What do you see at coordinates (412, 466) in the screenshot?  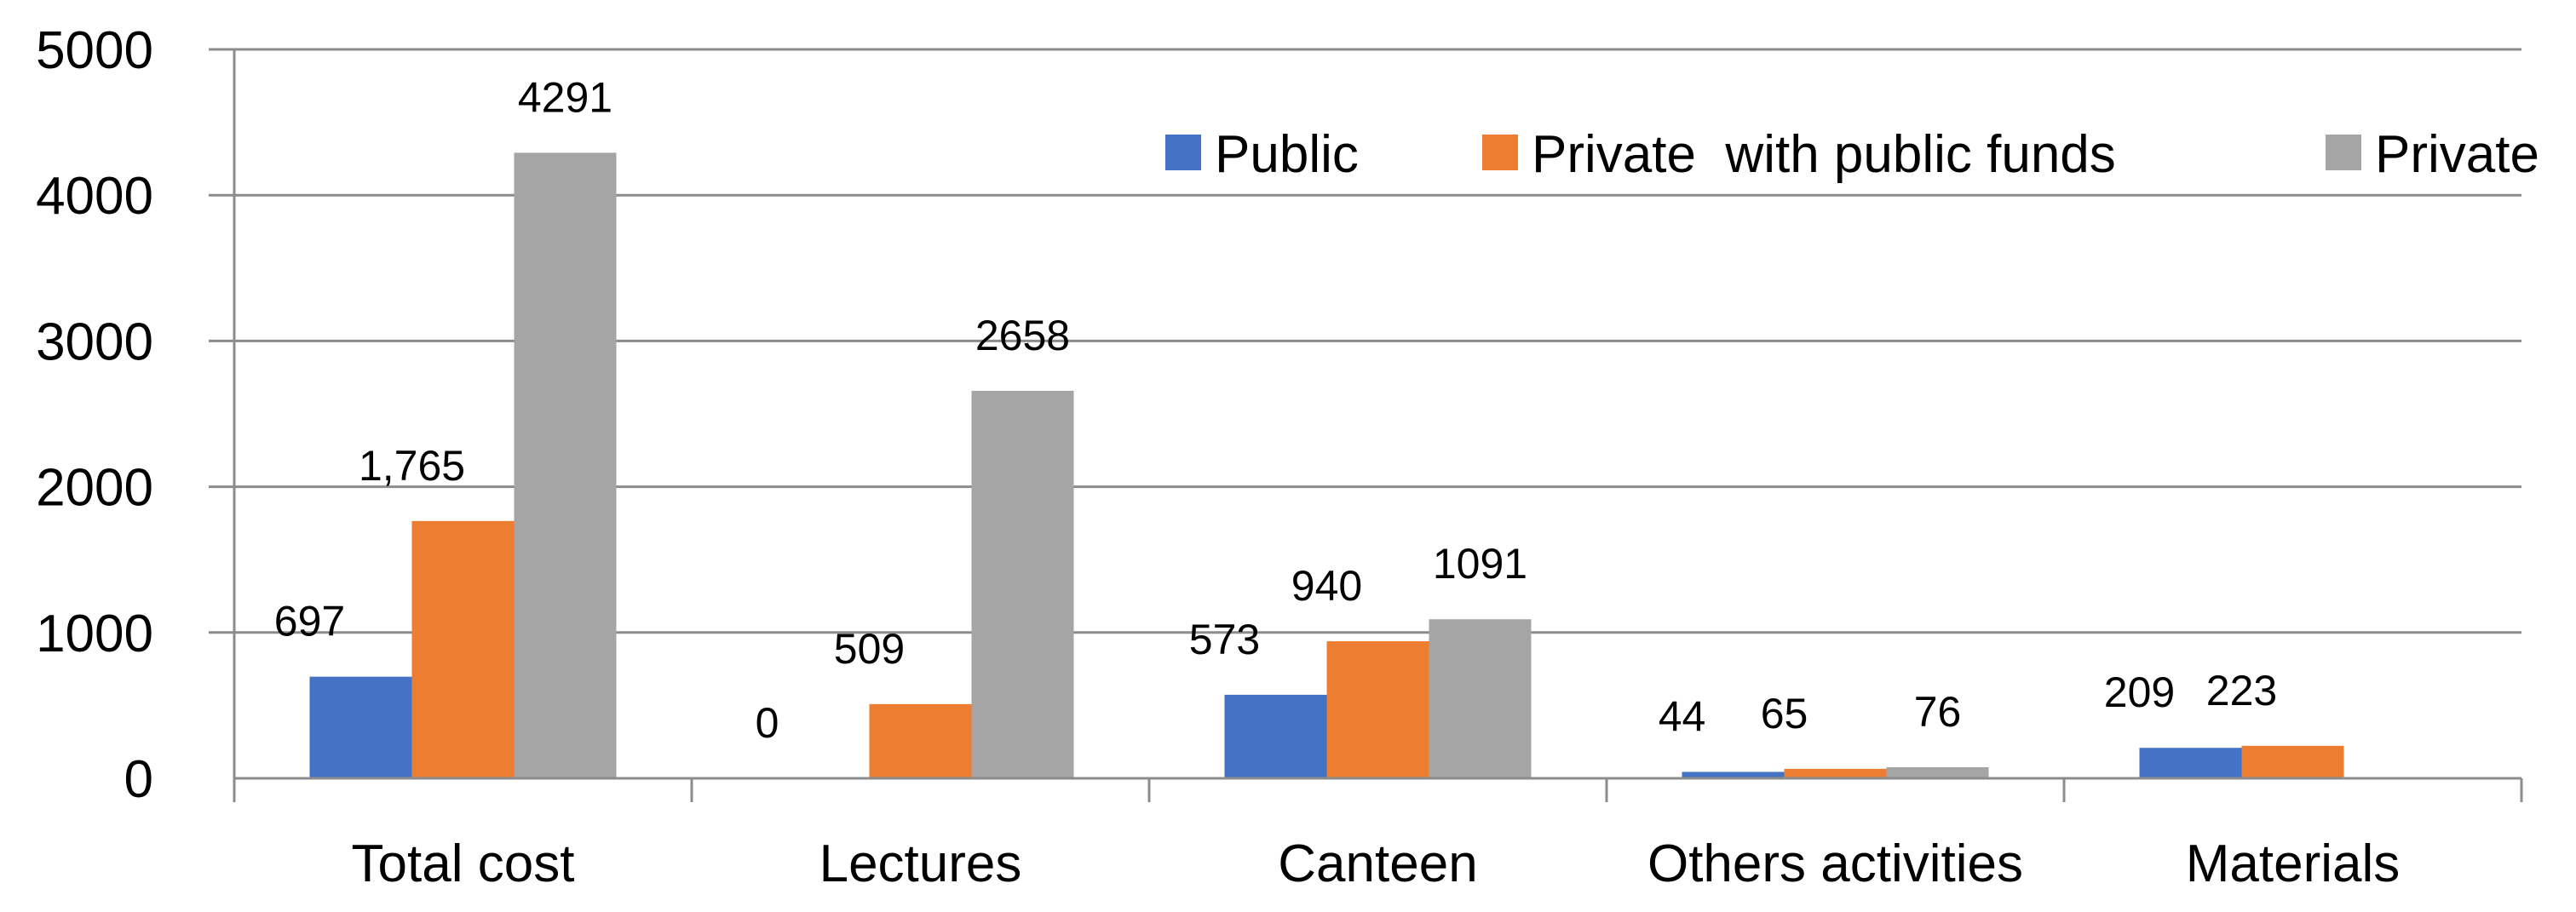 I see `data-label: 1,765` at bounding box center [412, 466].